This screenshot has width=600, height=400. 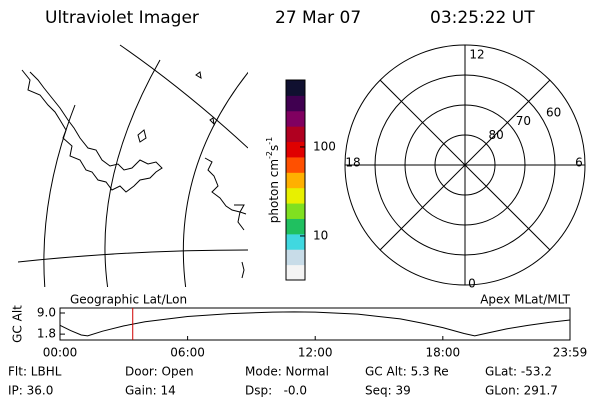 I want to click on y-axis-label: GC Alt, so click(x=18, y=324).